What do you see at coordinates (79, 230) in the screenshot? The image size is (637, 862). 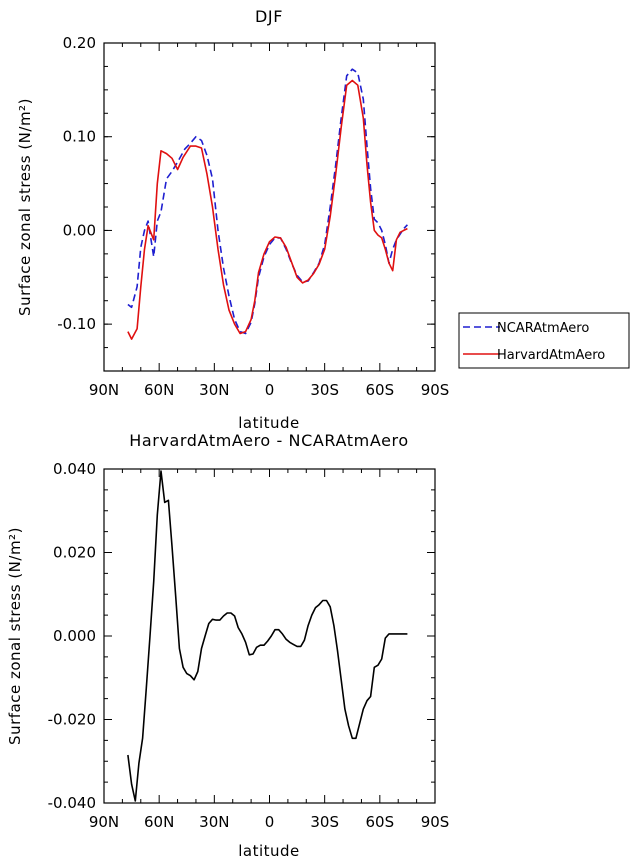 I see `chart1-ytick-label: 0.00` at bounding box center [79, 230].